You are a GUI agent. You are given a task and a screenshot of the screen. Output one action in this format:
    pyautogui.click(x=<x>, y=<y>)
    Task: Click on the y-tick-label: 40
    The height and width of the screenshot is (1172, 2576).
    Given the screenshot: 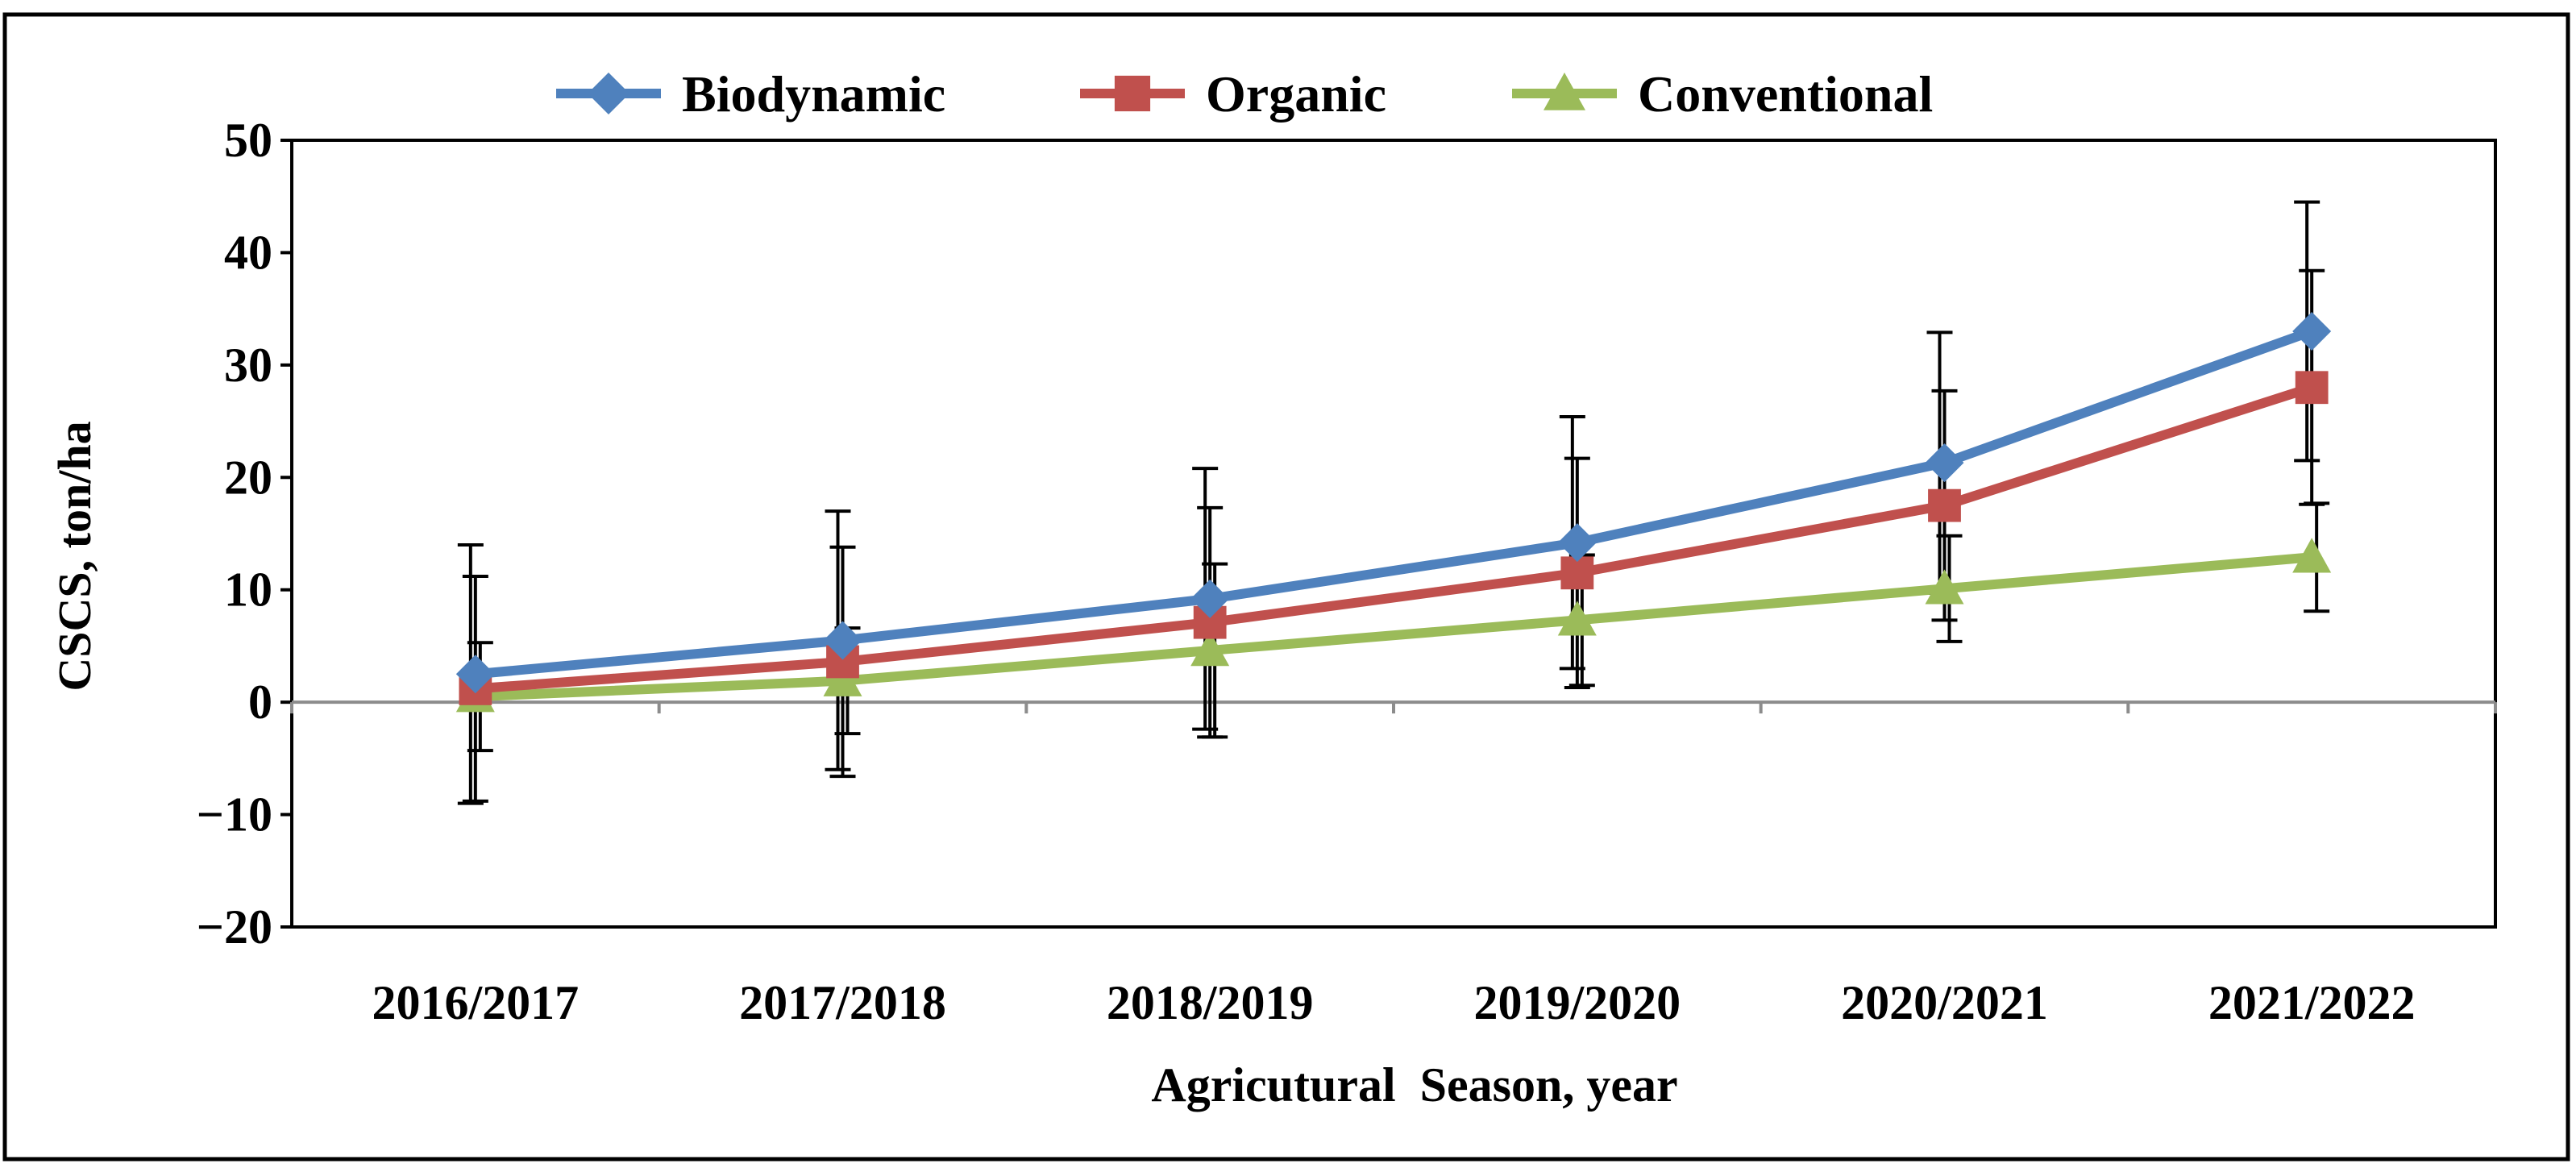 What is the action you would take?
    pyautogui.click(x=248, y=252)
    